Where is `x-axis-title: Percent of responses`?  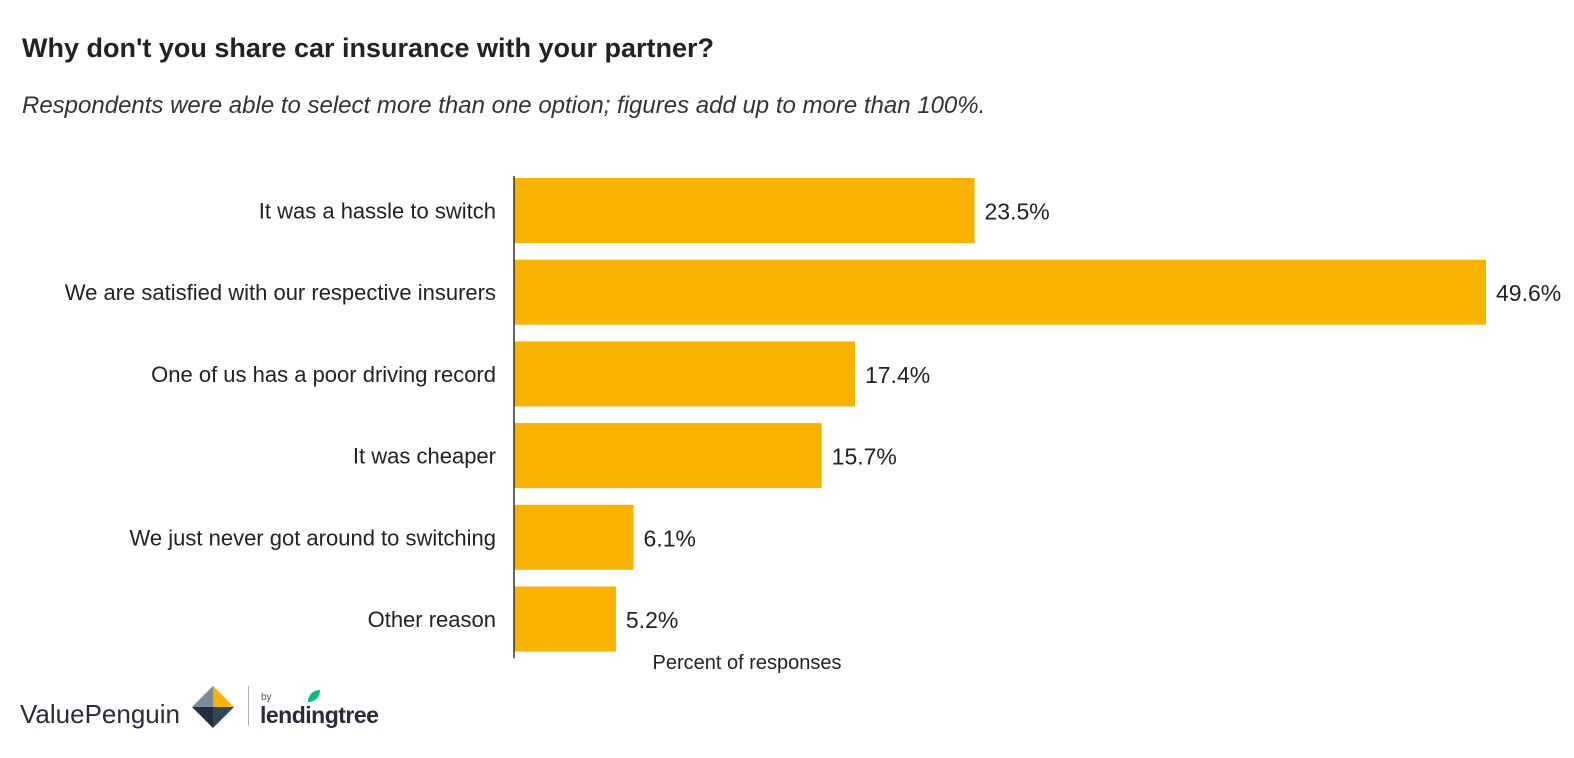
x-axis-title: Percent of responses is located at coordinates (747, 663).